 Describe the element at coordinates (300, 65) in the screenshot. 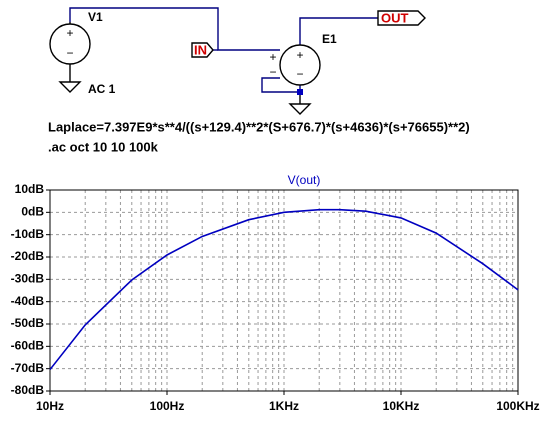

I see `dependent-source` at that location.